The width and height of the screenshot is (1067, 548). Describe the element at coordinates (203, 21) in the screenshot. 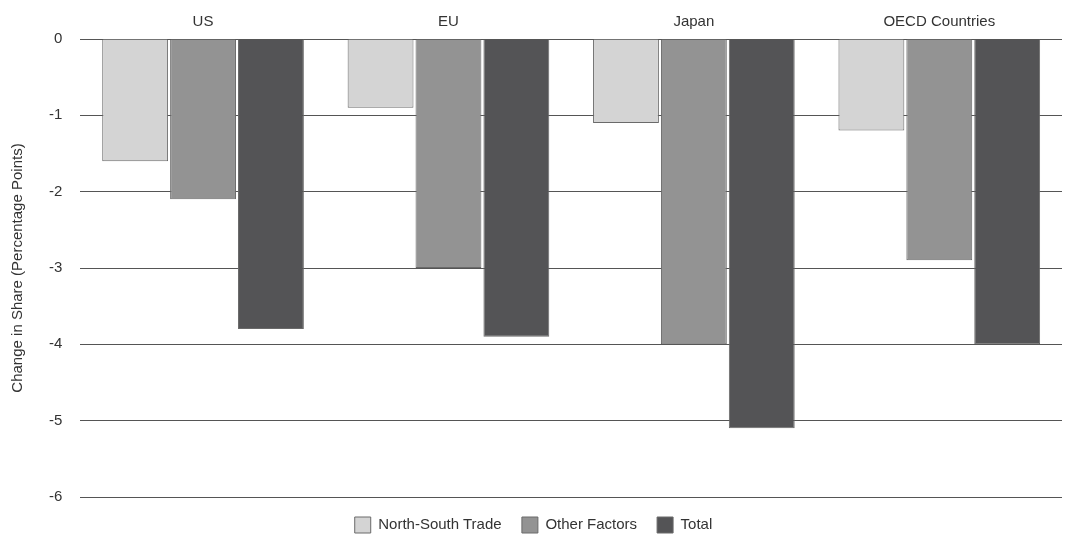

I see `x-tick-label: US` at that location.